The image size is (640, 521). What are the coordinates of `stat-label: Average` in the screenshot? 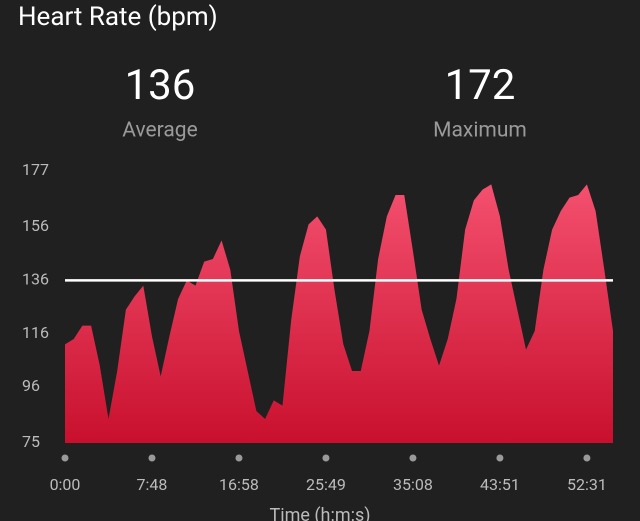 It's located at (159, 131).